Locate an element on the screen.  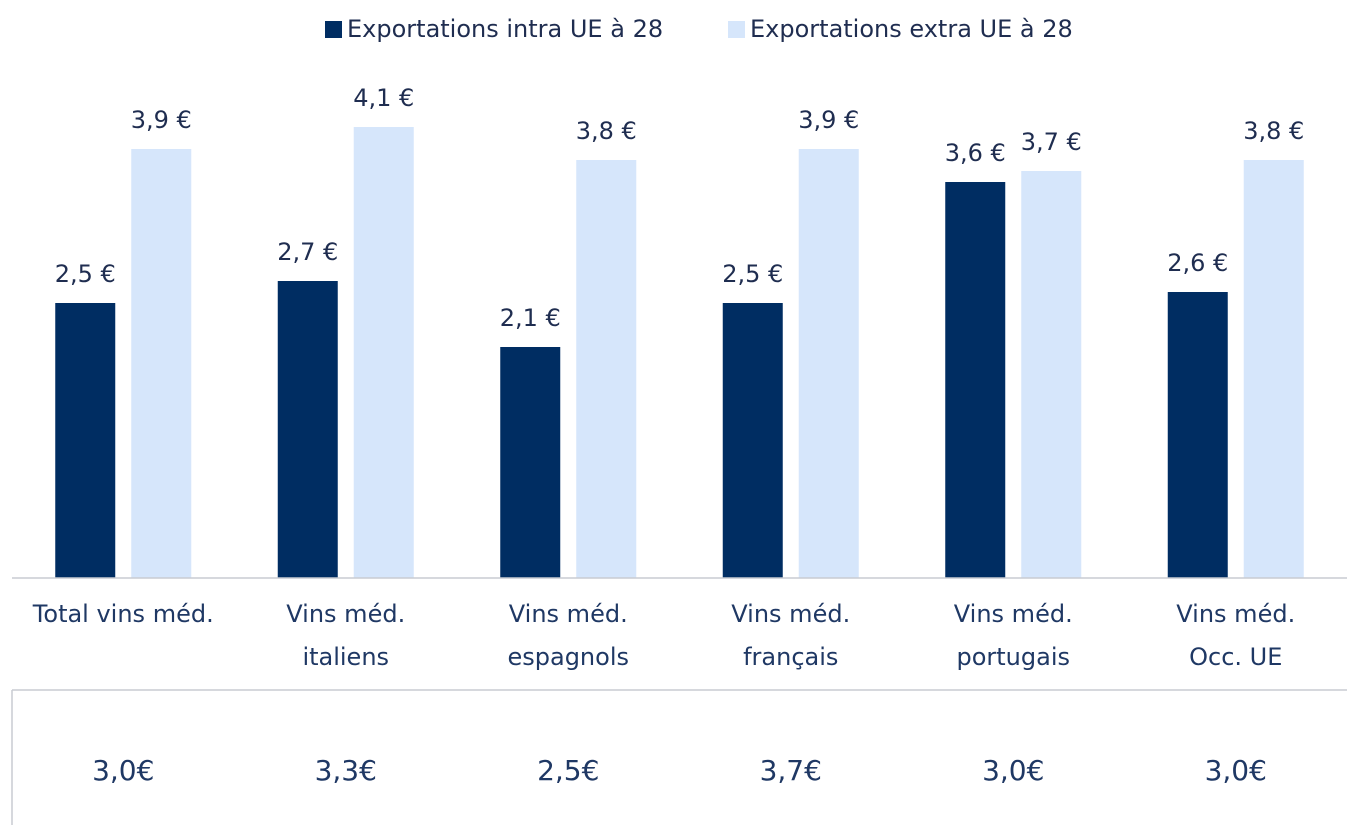
table-value: 3,3€ is located at coordinates (346, 770).